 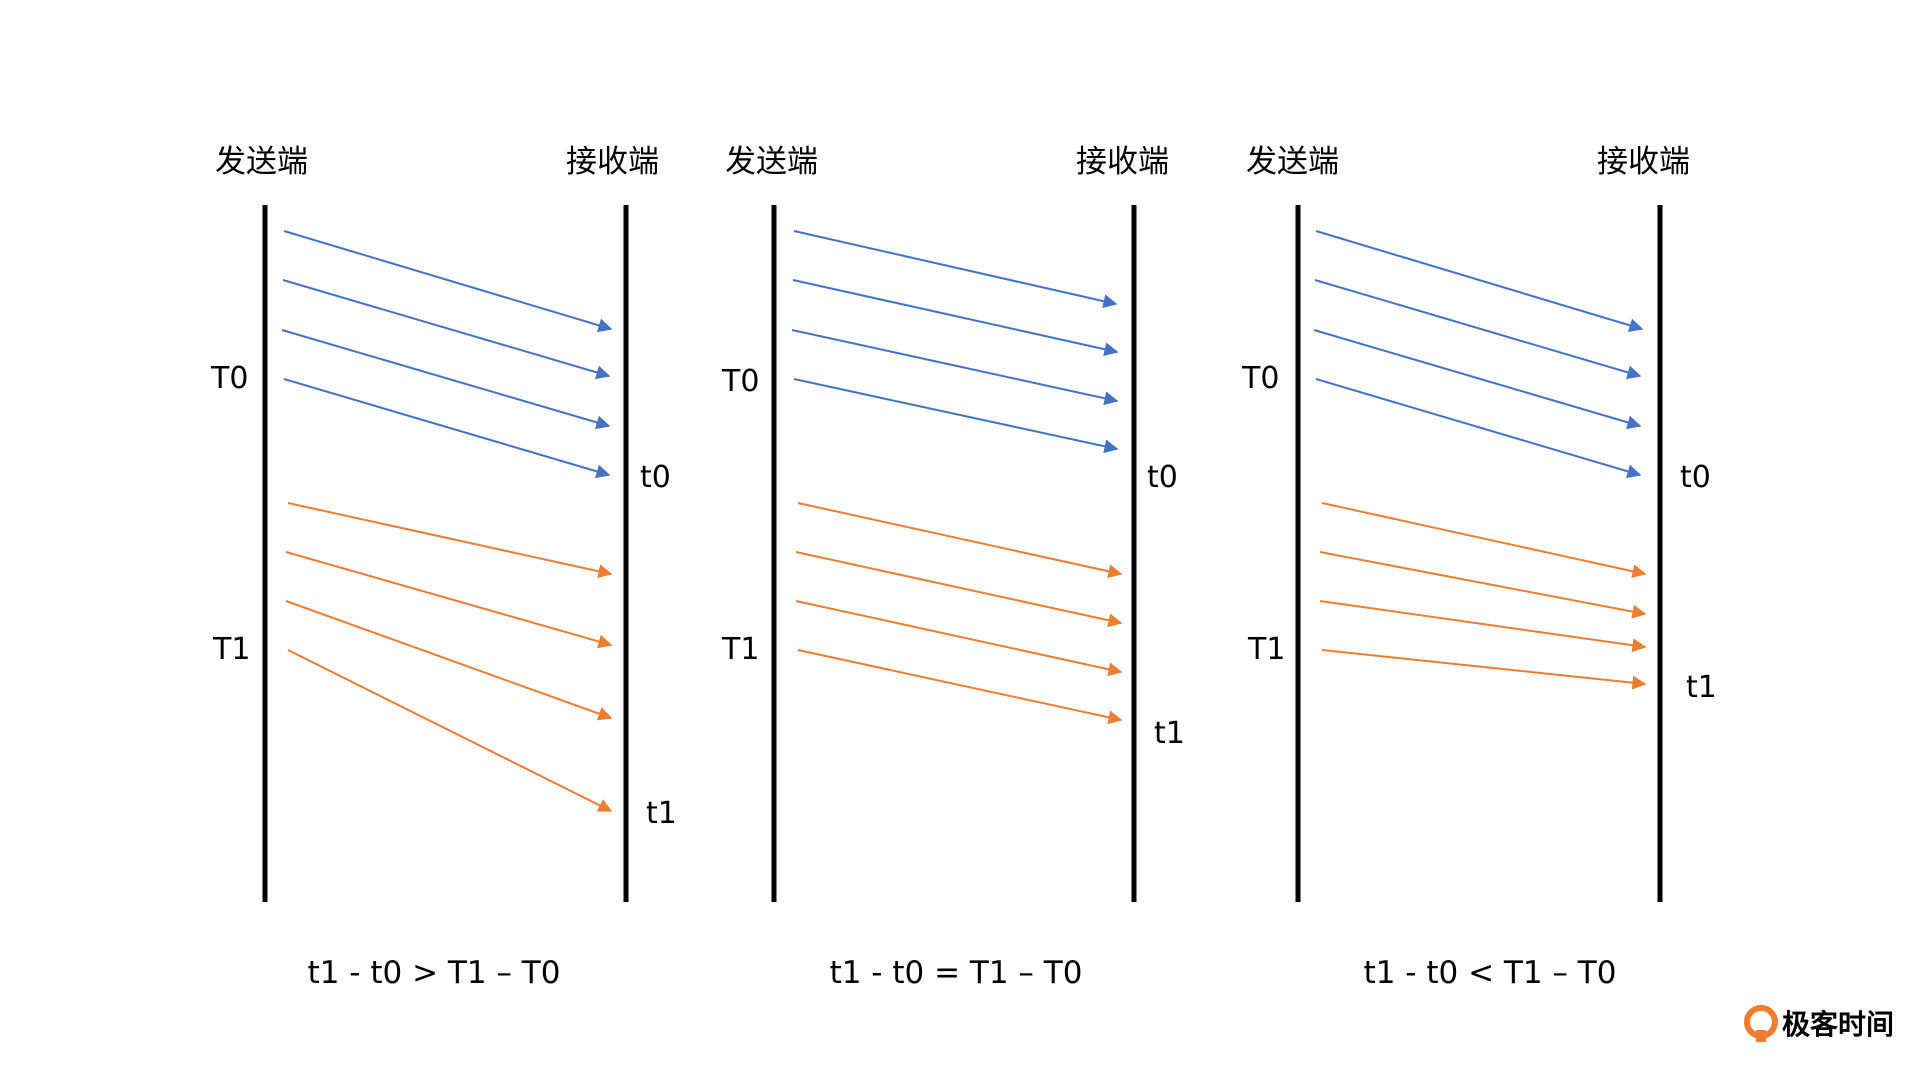 What do you see at coordinates (1838, 1024) in the screenshot?
I see `watermark-text: 极客时间` at bounding box center [1838, 1024].